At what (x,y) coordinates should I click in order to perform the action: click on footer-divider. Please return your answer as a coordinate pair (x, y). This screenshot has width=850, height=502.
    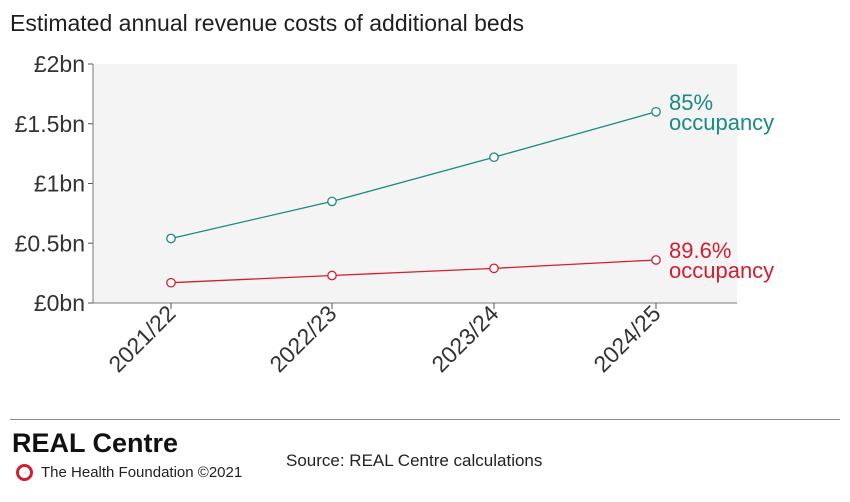
    Looking at the image, I should click on (425, 419).